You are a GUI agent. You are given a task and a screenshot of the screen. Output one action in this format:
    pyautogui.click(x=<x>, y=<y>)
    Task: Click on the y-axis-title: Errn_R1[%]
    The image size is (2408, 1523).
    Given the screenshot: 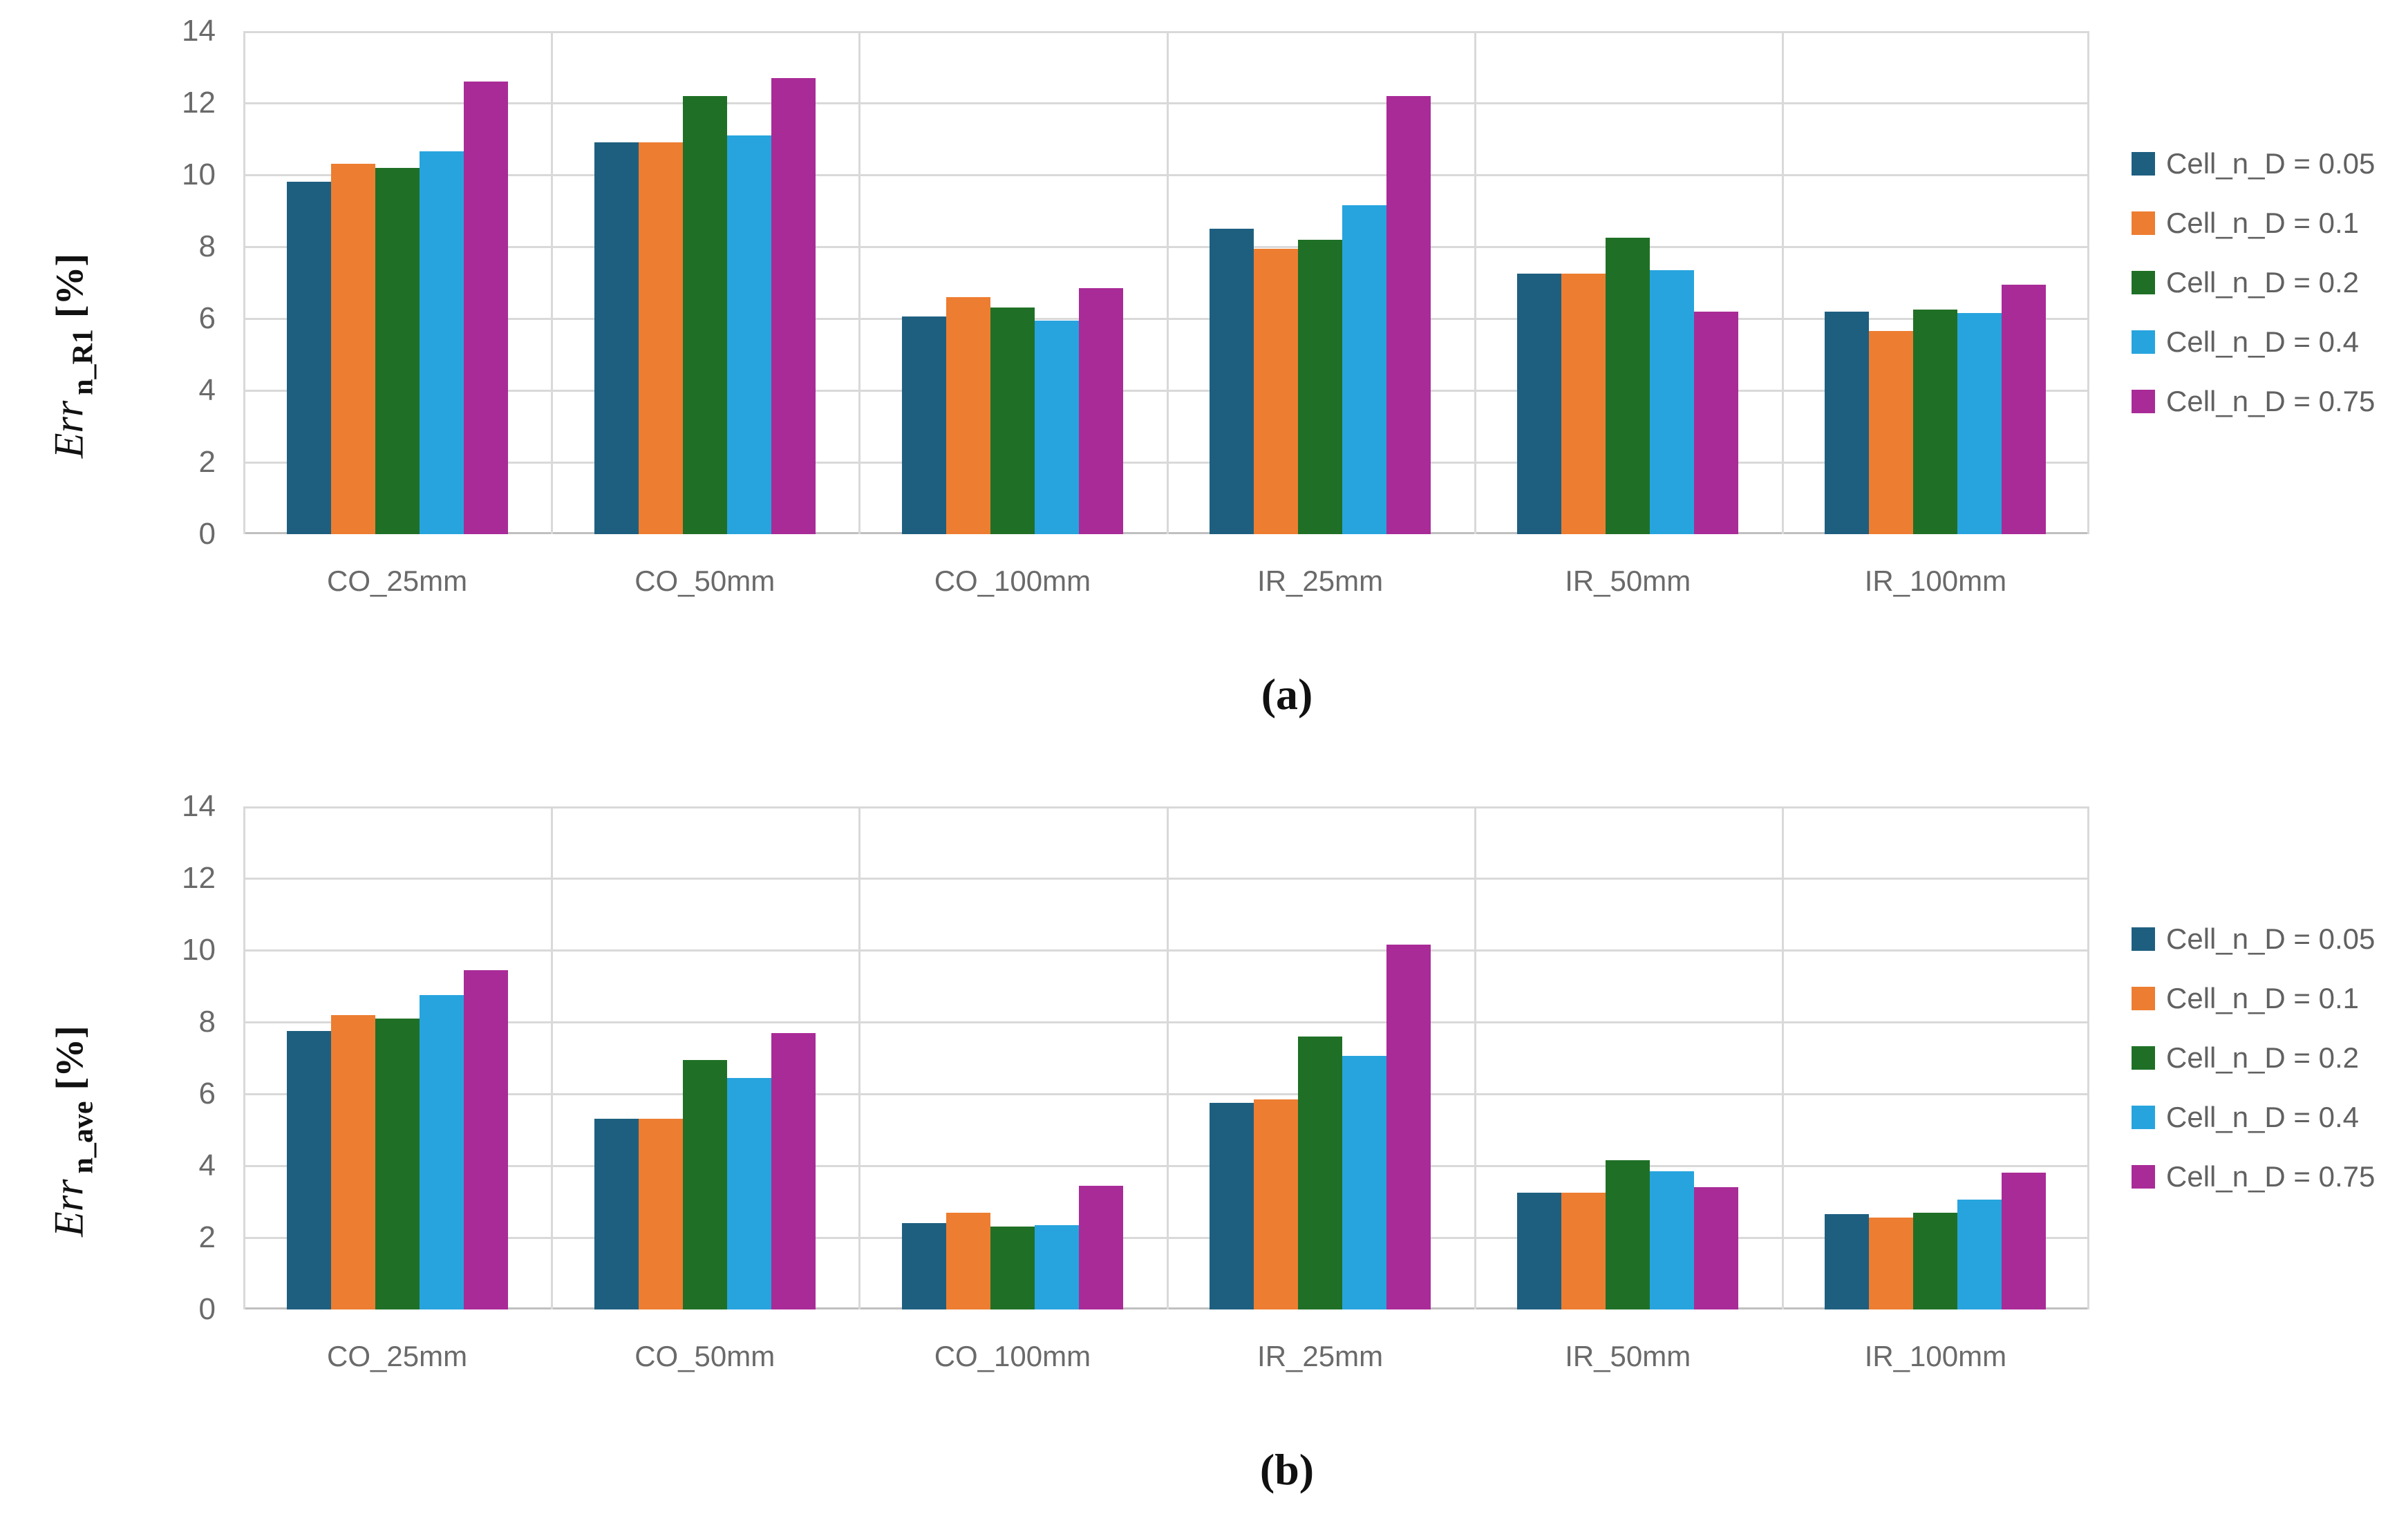 What is the action you would take?
    pyautogui.click(x=73, y=356)
    